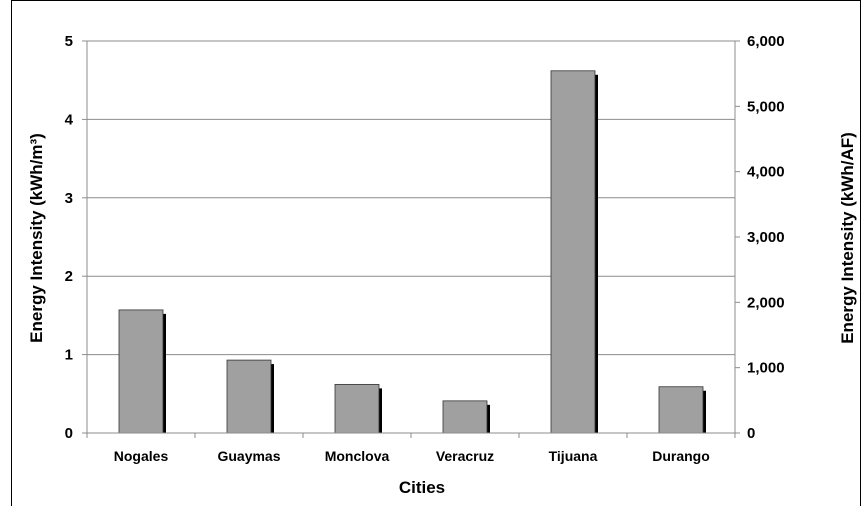  Describe the element at coordinates (766, 106) in the screenshot. I see `y-tick-label-right: 5,000` at that location.